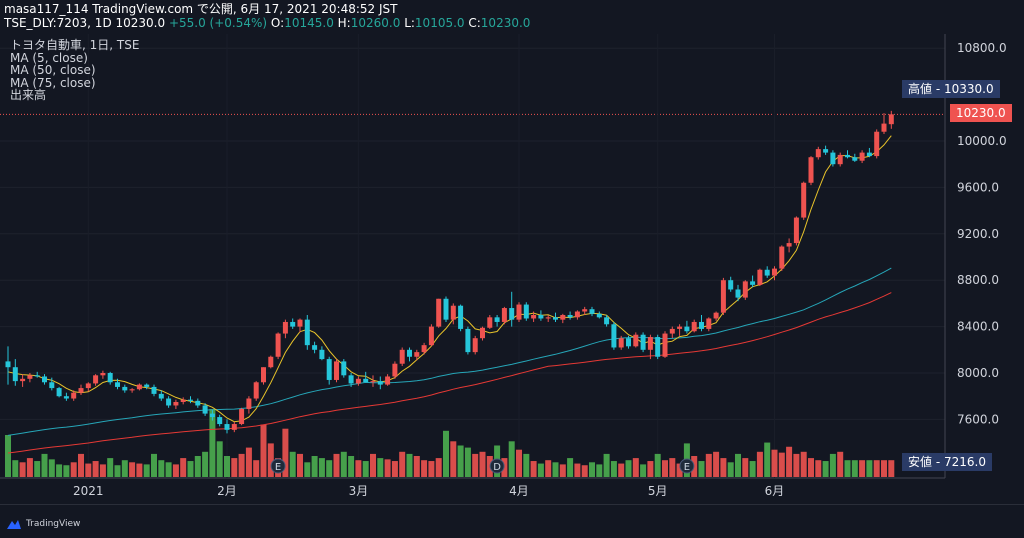 Image resolution: width=1024 pixels, height=538 pixels. I want to click on legend-ma50: MA (50, close), so click(53, 70).